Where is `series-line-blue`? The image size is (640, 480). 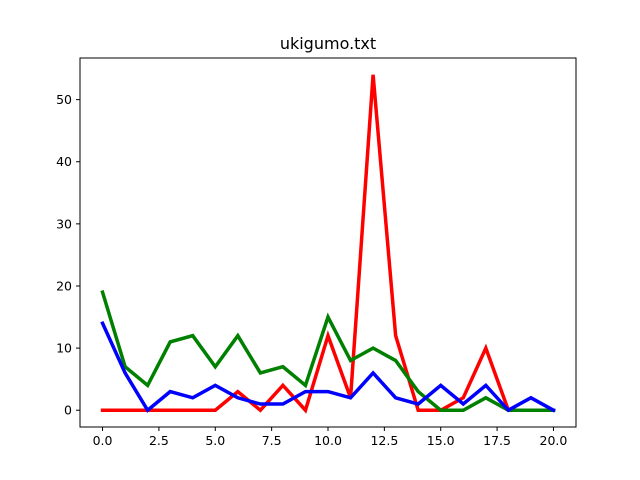
series-line-blue is located at coordinates (328, 366).